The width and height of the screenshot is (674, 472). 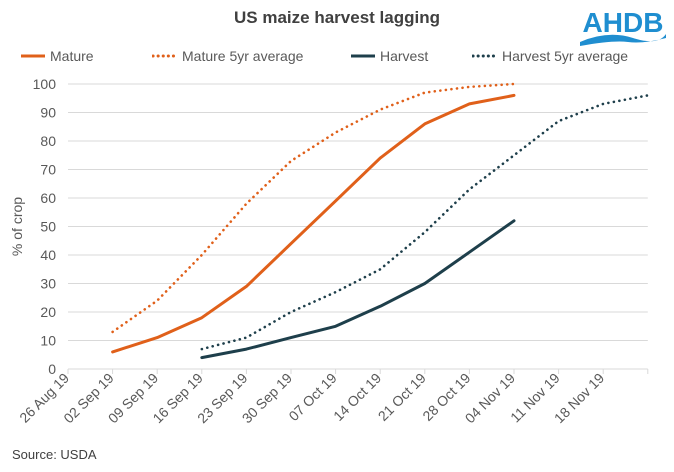 I want to click on legend-item: Mature, so click(x=57, y=56).